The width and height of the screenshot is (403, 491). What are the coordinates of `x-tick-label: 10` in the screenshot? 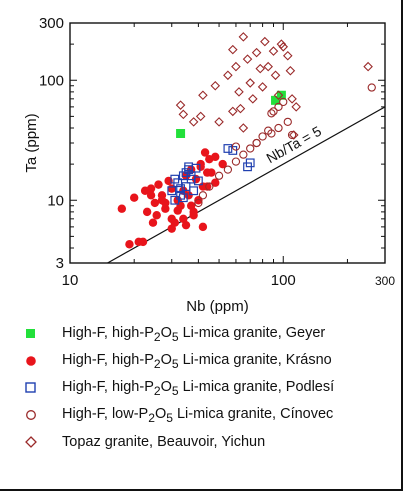 It's located at (70, 280).